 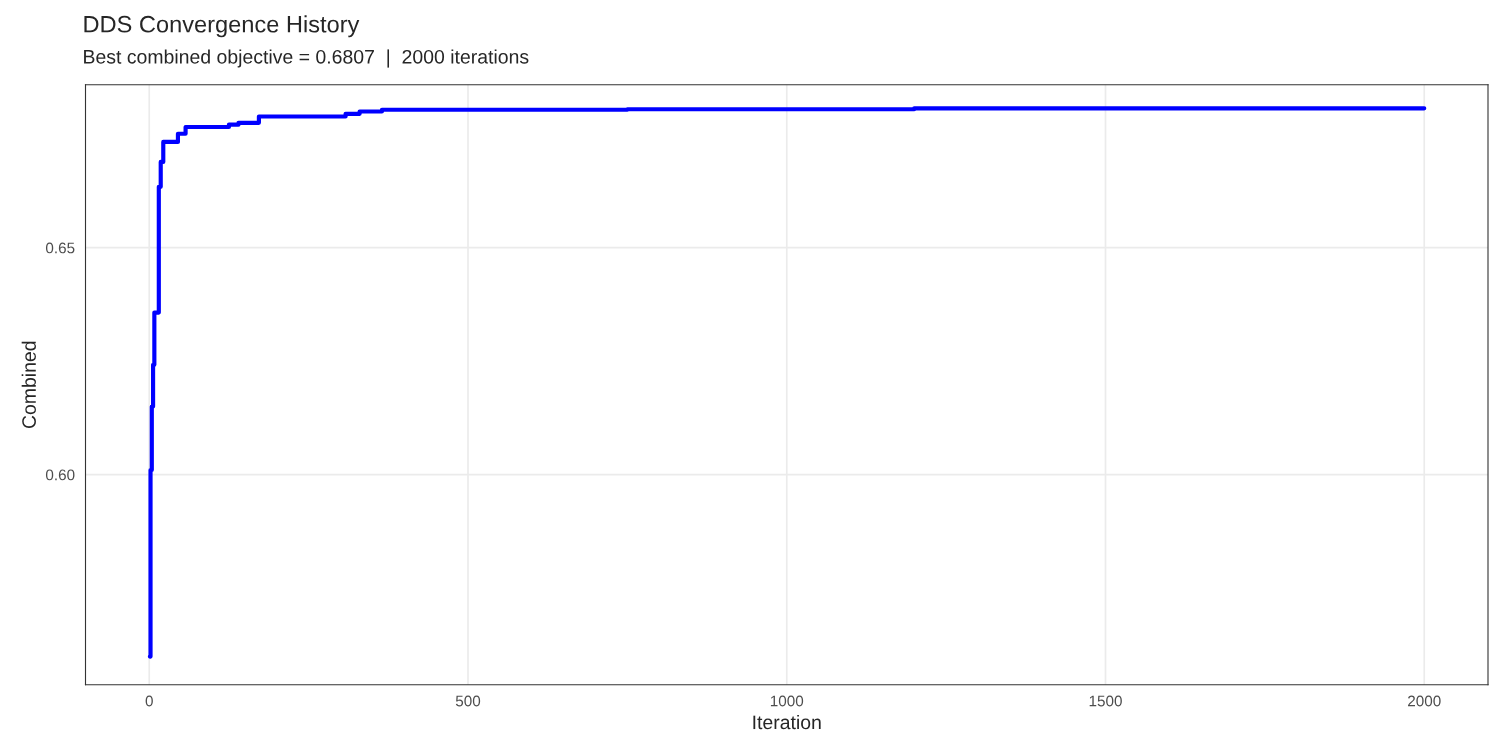 I want to click on x-tick-label: 0, so click(x=149, y=701).